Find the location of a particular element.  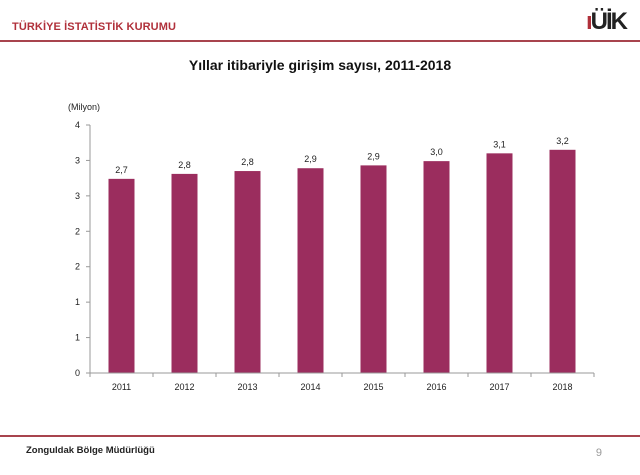

data-label-2016: 3,0 is located at coordinates (436, 152).